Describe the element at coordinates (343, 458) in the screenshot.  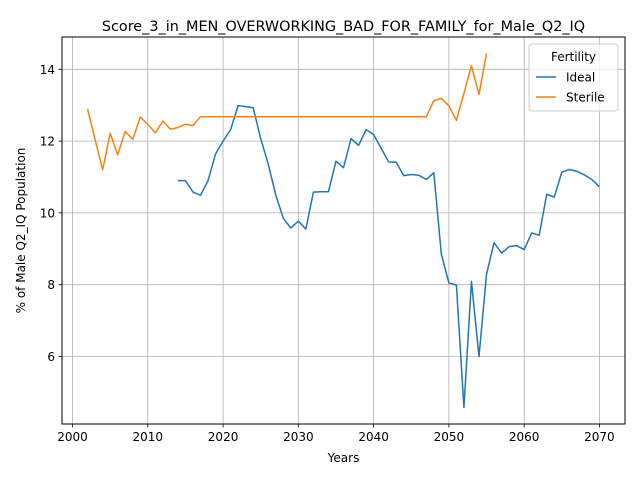
I see `x-axis-label: Years` at that location.